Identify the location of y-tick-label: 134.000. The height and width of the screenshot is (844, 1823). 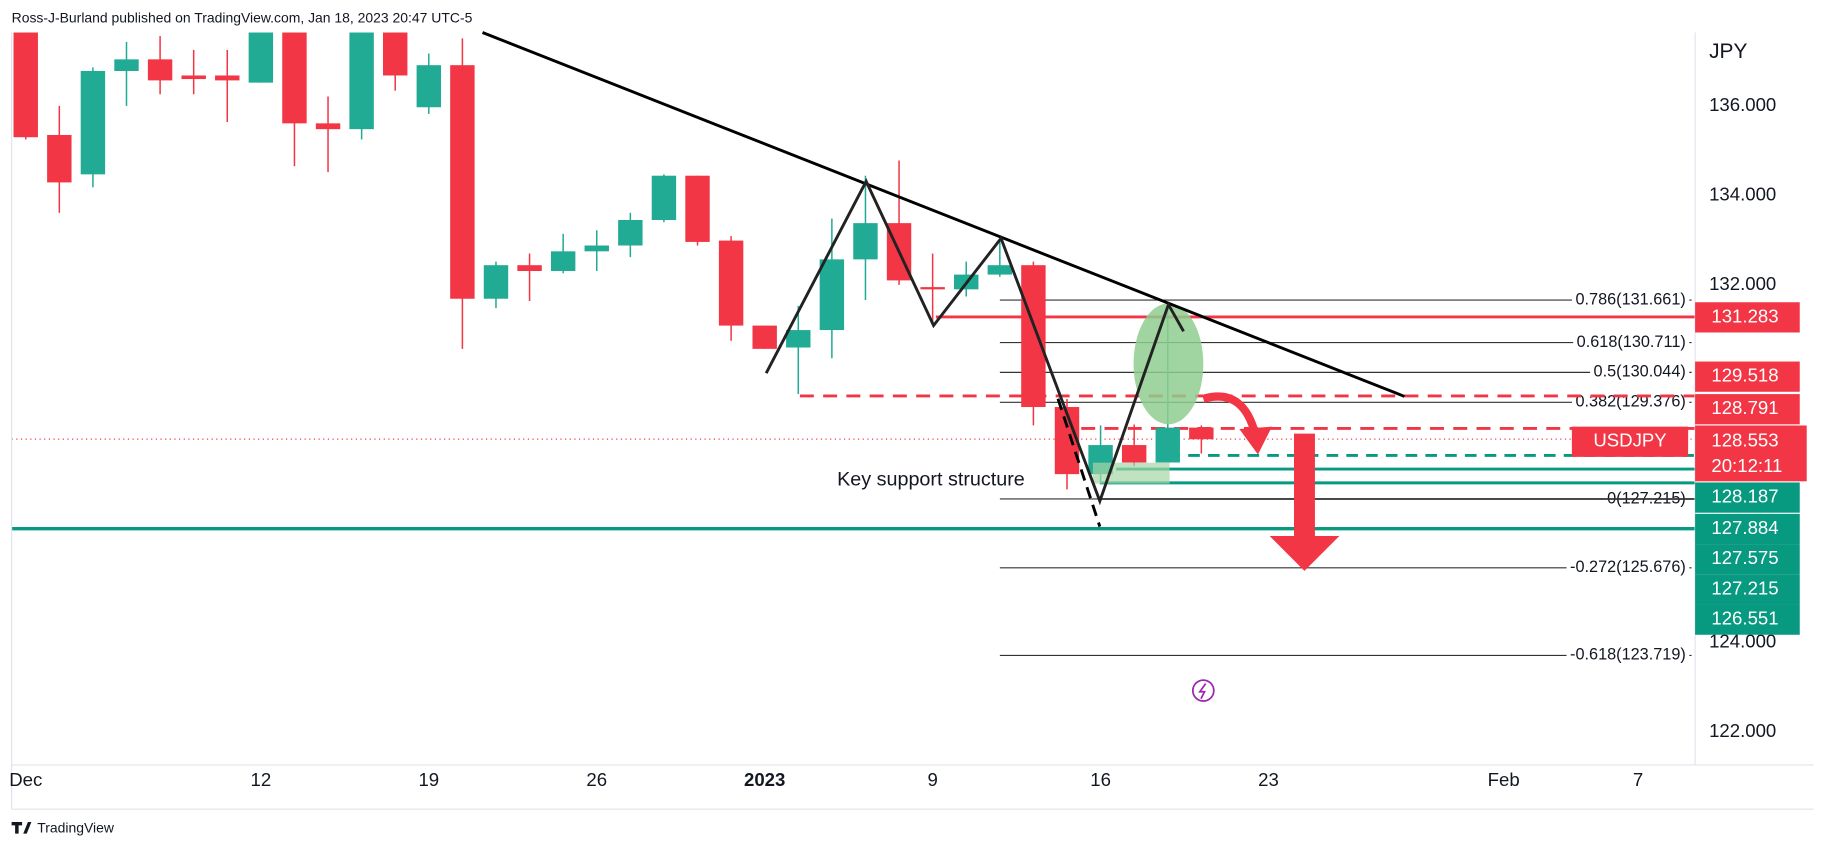
(1742, 193).